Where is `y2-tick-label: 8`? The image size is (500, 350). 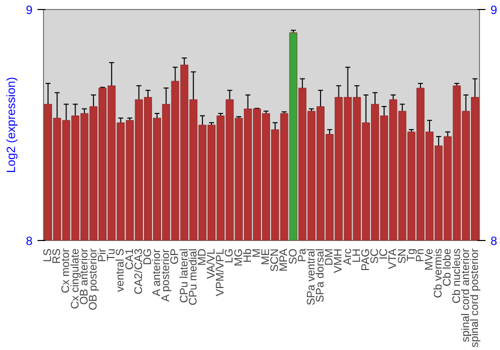 y2-tick-label: 8 is located at coordinates (494, 241).